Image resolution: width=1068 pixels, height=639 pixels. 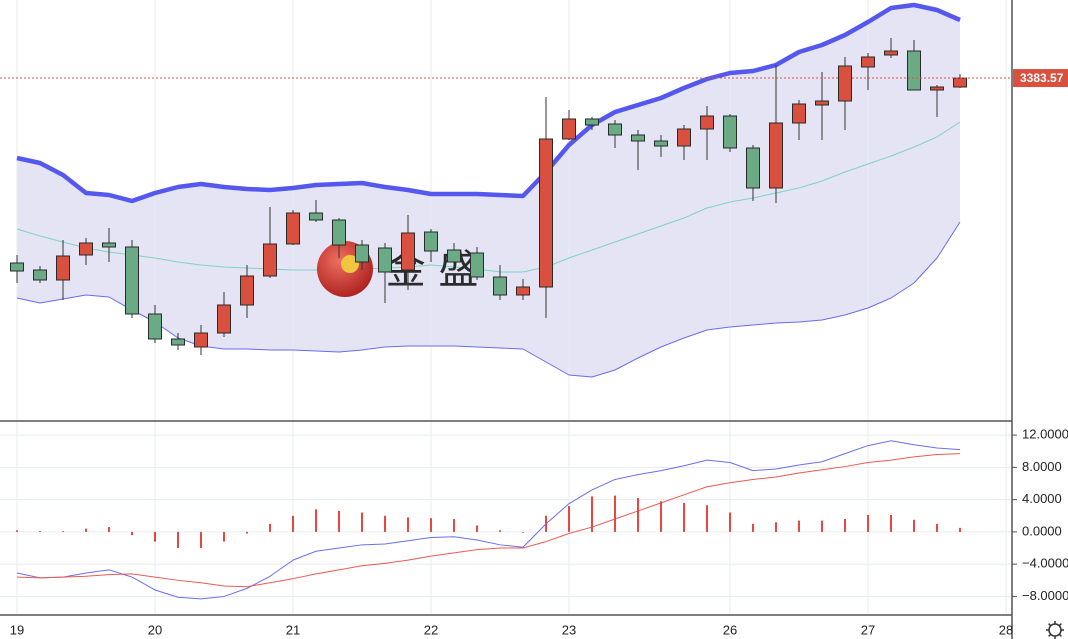 What do you see at coordinates (1042, 498) in the screenshot?
I see `y-tick-label: 4.0000` at bounding box center [1042, 498].